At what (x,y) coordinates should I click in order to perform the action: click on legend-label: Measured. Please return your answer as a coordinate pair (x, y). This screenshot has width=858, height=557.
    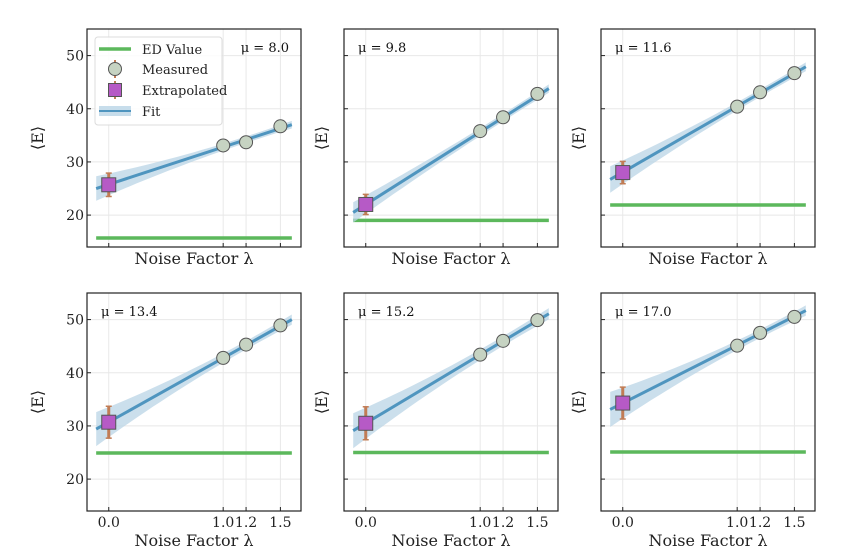
    Looking at the image, I should click on (175, 70).